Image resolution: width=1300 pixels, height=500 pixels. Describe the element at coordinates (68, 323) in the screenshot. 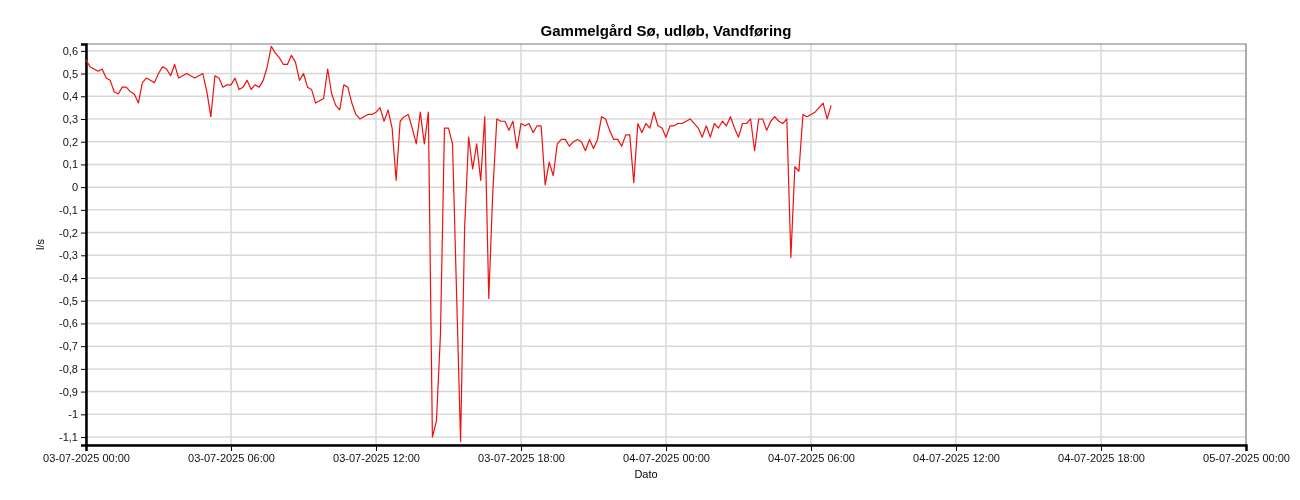

I see `y-tick-label: -0,6` at that location.